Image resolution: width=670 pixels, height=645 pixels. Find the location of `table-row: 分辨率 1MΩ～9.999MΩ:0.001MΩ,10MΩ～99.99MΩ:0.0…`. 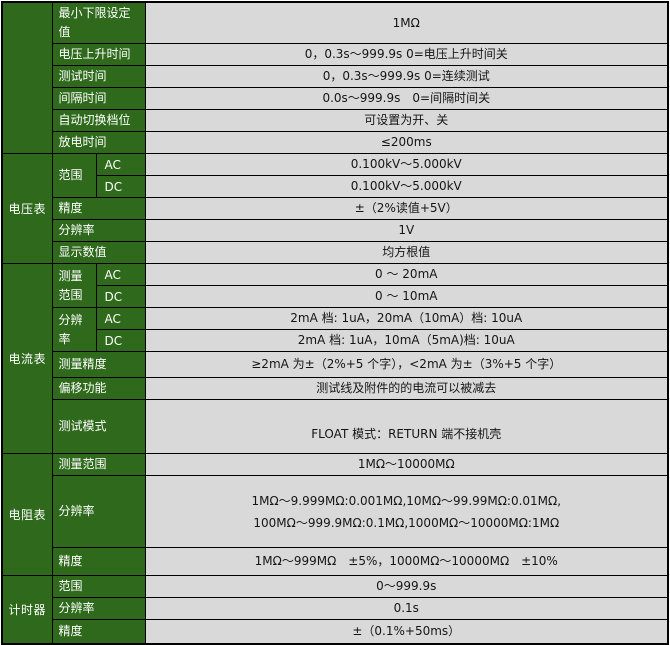

table-row: 分辨率 1MΩ～9.999MΩ:0.001MΩ,10MΩ～99.99MΩ:0.0… is located at coordinates (335, 511).